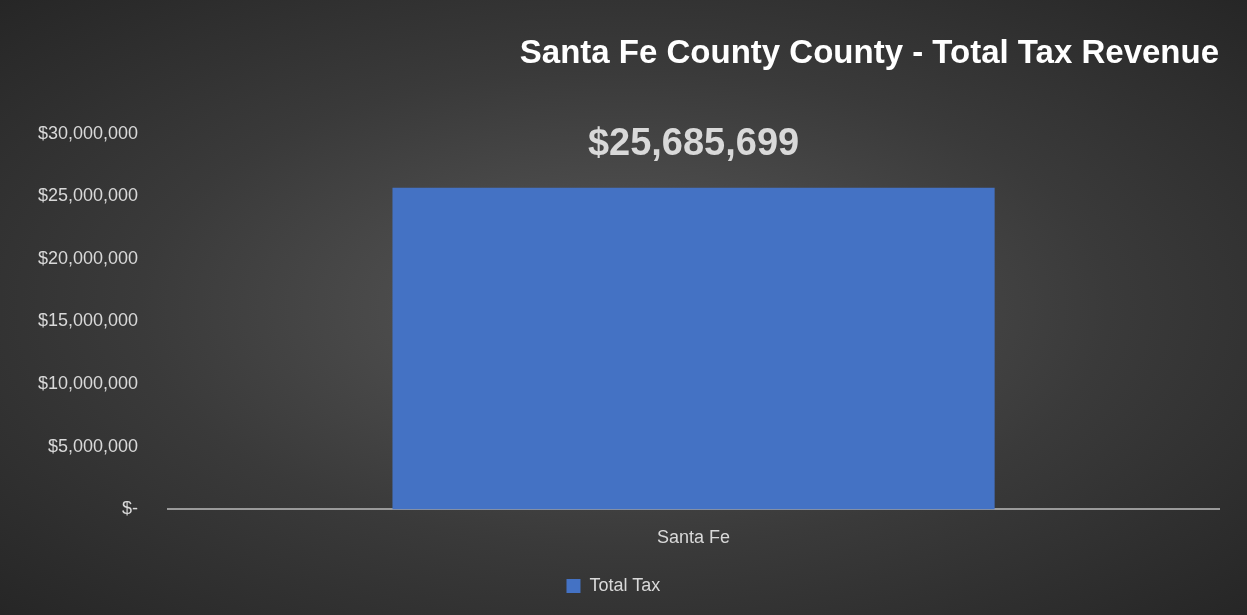 The height and width of the screenshot is (615, 1247). What do you see at coordinates (93, 445) in the screenshot?
I see `y-tick-label: $5,000,000` at bounding box center [93, 445].